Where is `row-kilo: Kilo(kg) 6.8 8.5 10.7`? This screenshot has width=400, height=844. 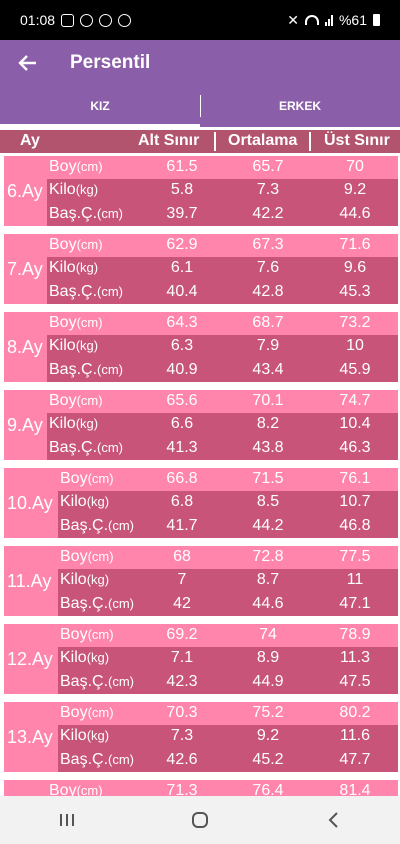
row-kilo: Kilo(kg) 6.8 8.5 10.7 is located at coordinates (228, 503).